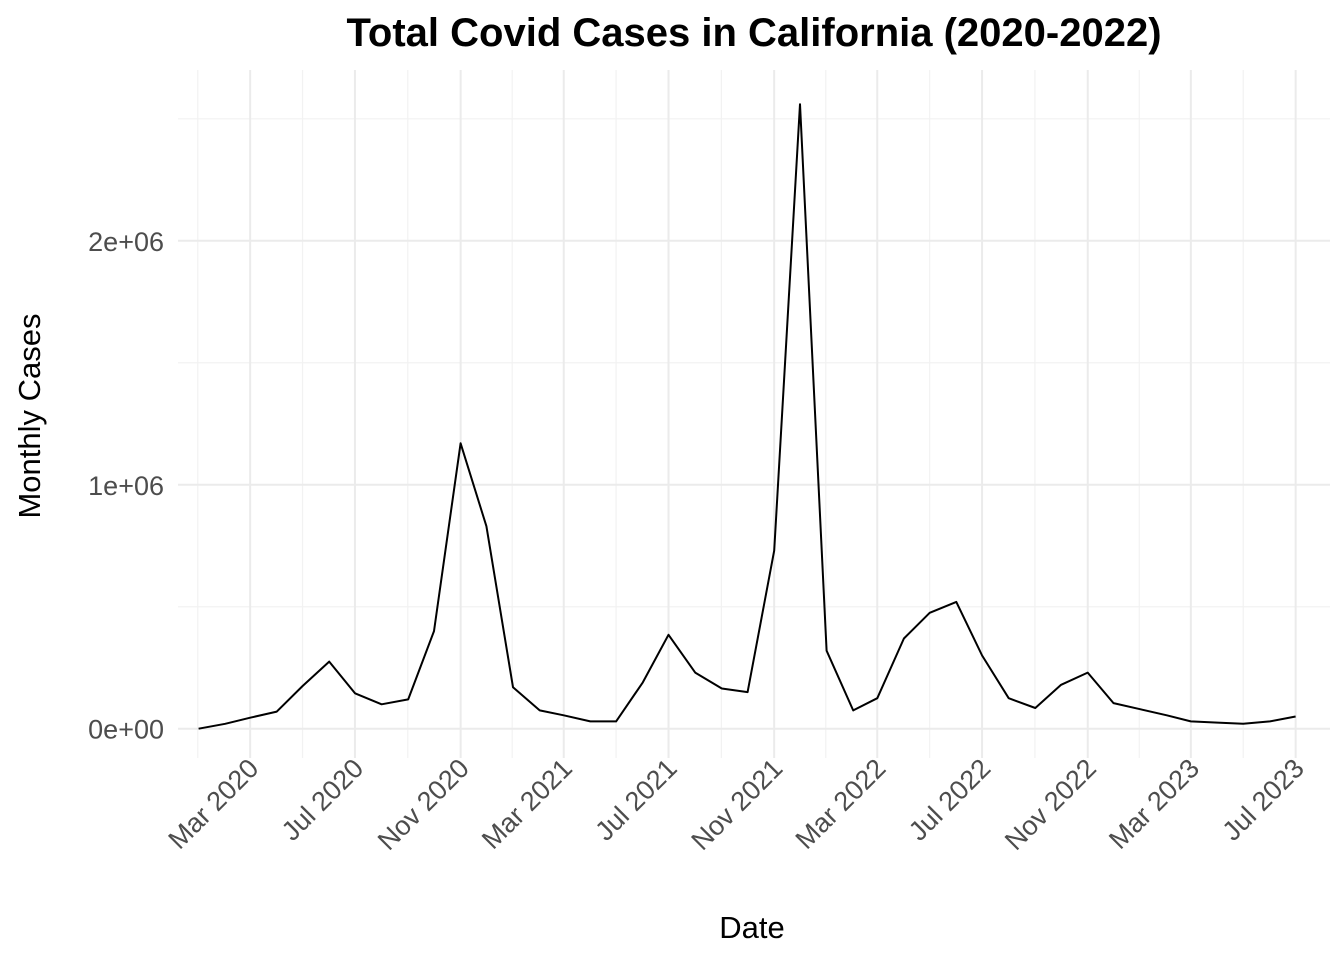 The image size is (1344, 965). Describe the element at coordinates (214, 804) in the screenshot. I see `x-tick-label: Mar 2020` at that location.